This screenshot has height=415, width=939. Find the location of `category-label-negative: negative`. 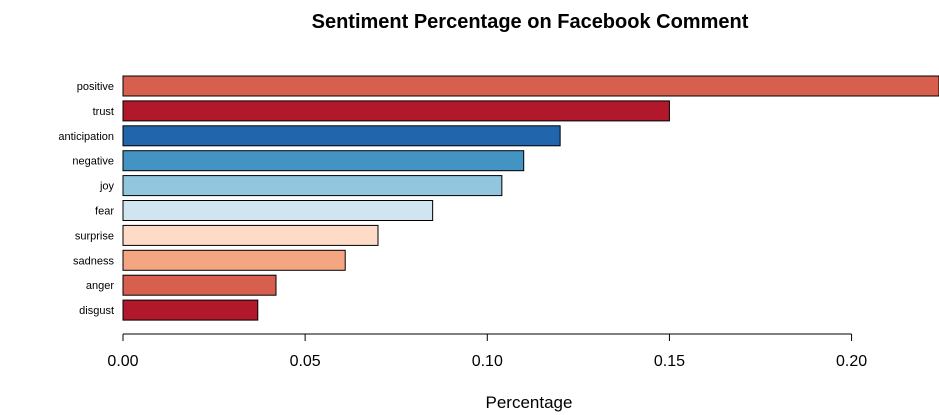

category-label-negative: negative is located at coordinates (93, 162).